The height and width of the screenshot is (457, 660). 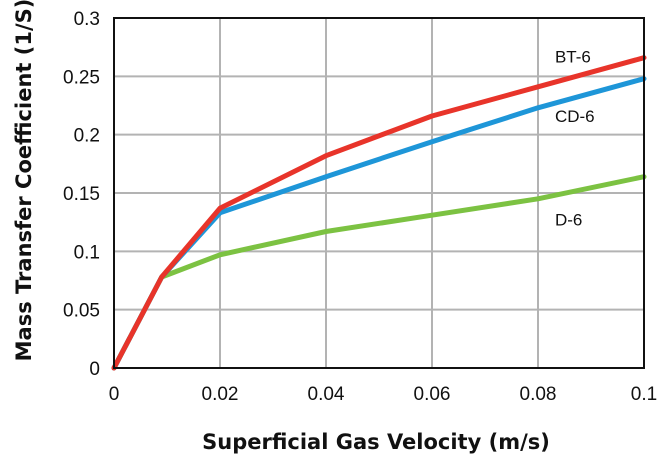 What do you see at coordinates (432, 394) in the screenshot?
I see `x-tick-label: 0.06` at bounding box center [432, 394].